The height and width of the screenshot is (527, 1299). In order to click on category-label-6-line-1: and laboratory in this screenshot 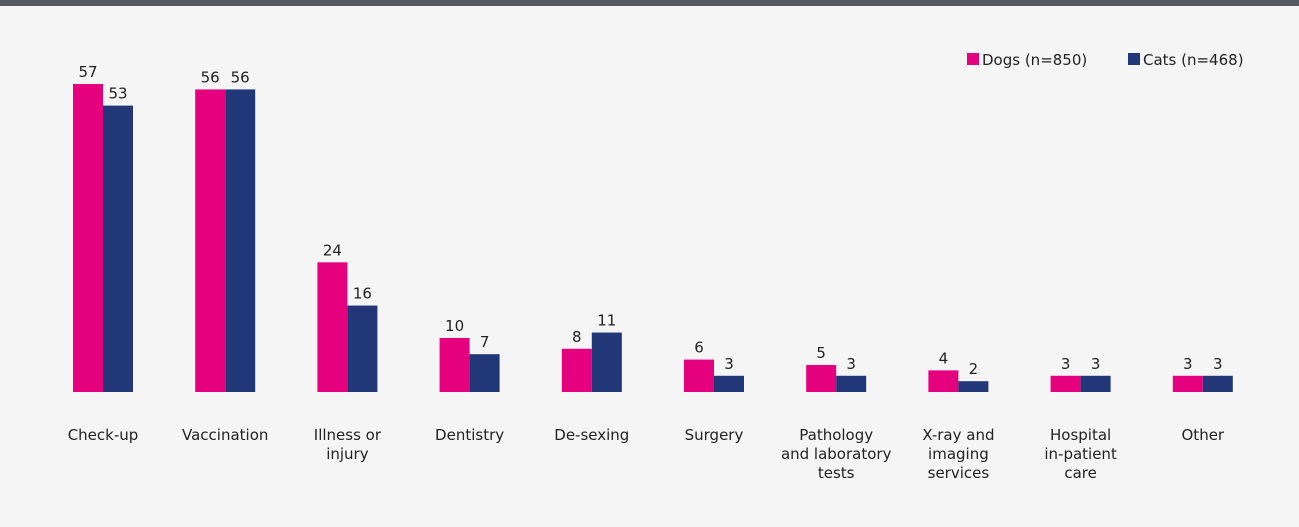, I will do `click(836, 454)`.